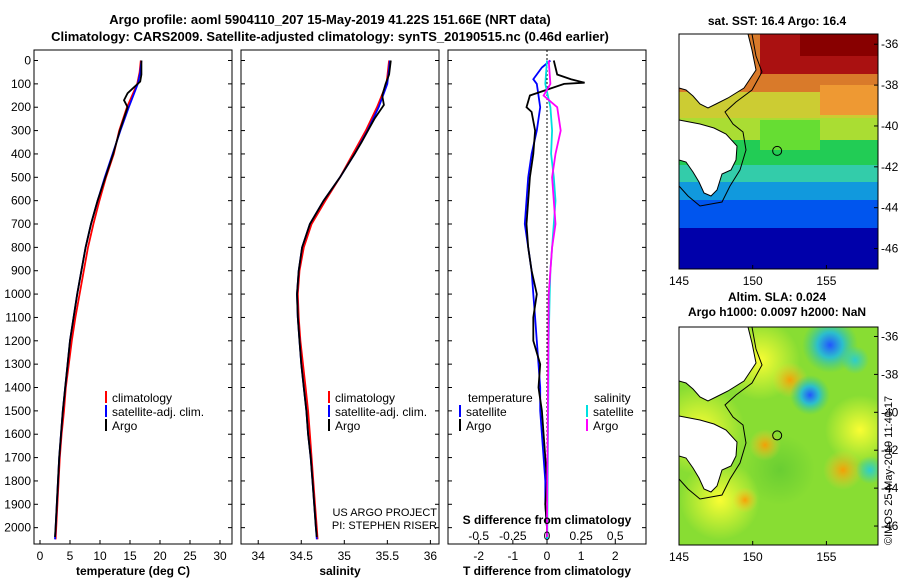 The image size is (900, 580). I want to click on legend-label-s-satellite: satellite, so click(613, 412).